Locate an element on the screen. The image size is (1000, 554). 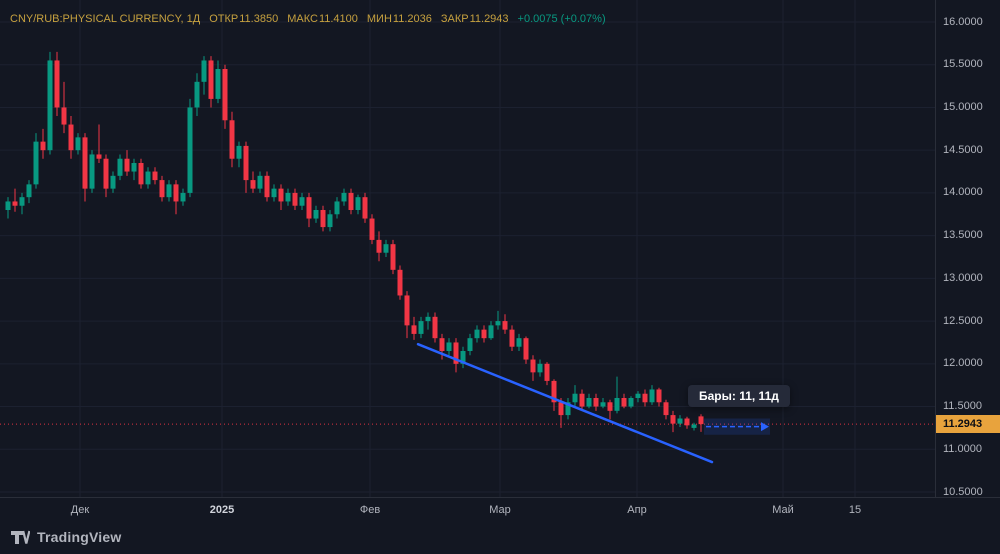
bars-count-tooltip: Бары: 11, 11д is located at coordinates (739, 396).